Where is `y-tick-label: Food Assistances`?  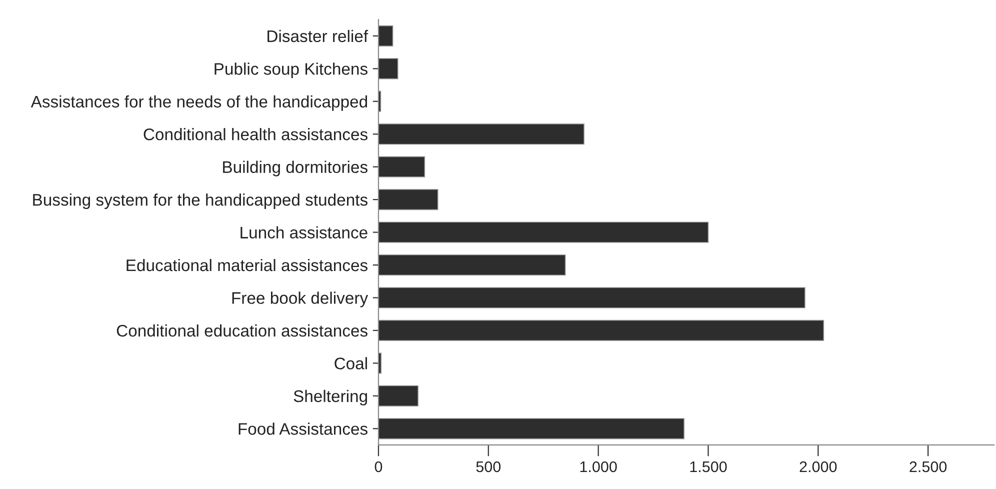 y-tick-label: Food Assistances is located at coordinates (303, 428).